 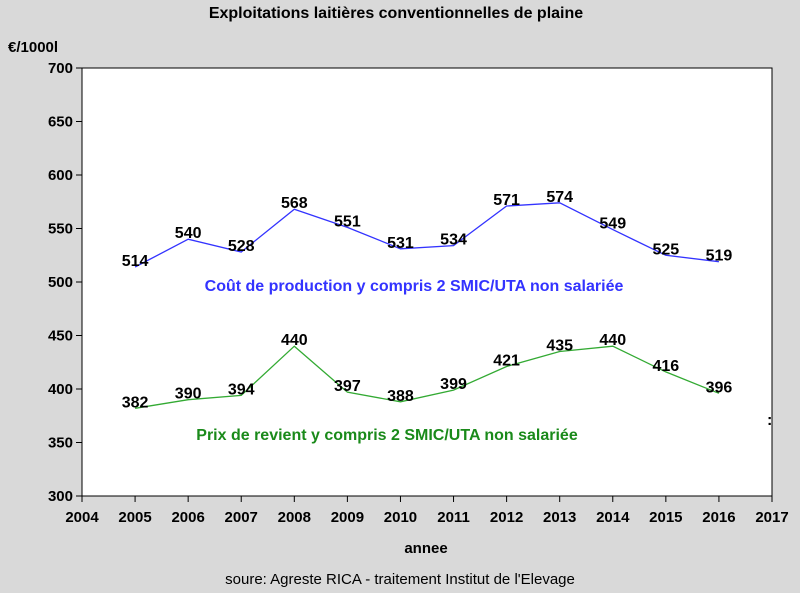 I want to click on y-axis-label: €/1000l, so click(x=33, y=47).